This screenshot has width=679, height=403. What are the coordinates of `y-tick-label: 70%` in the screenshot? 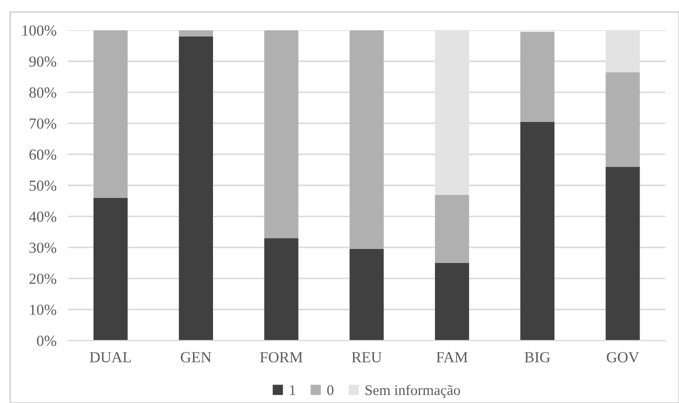 It's located at (43, 123).